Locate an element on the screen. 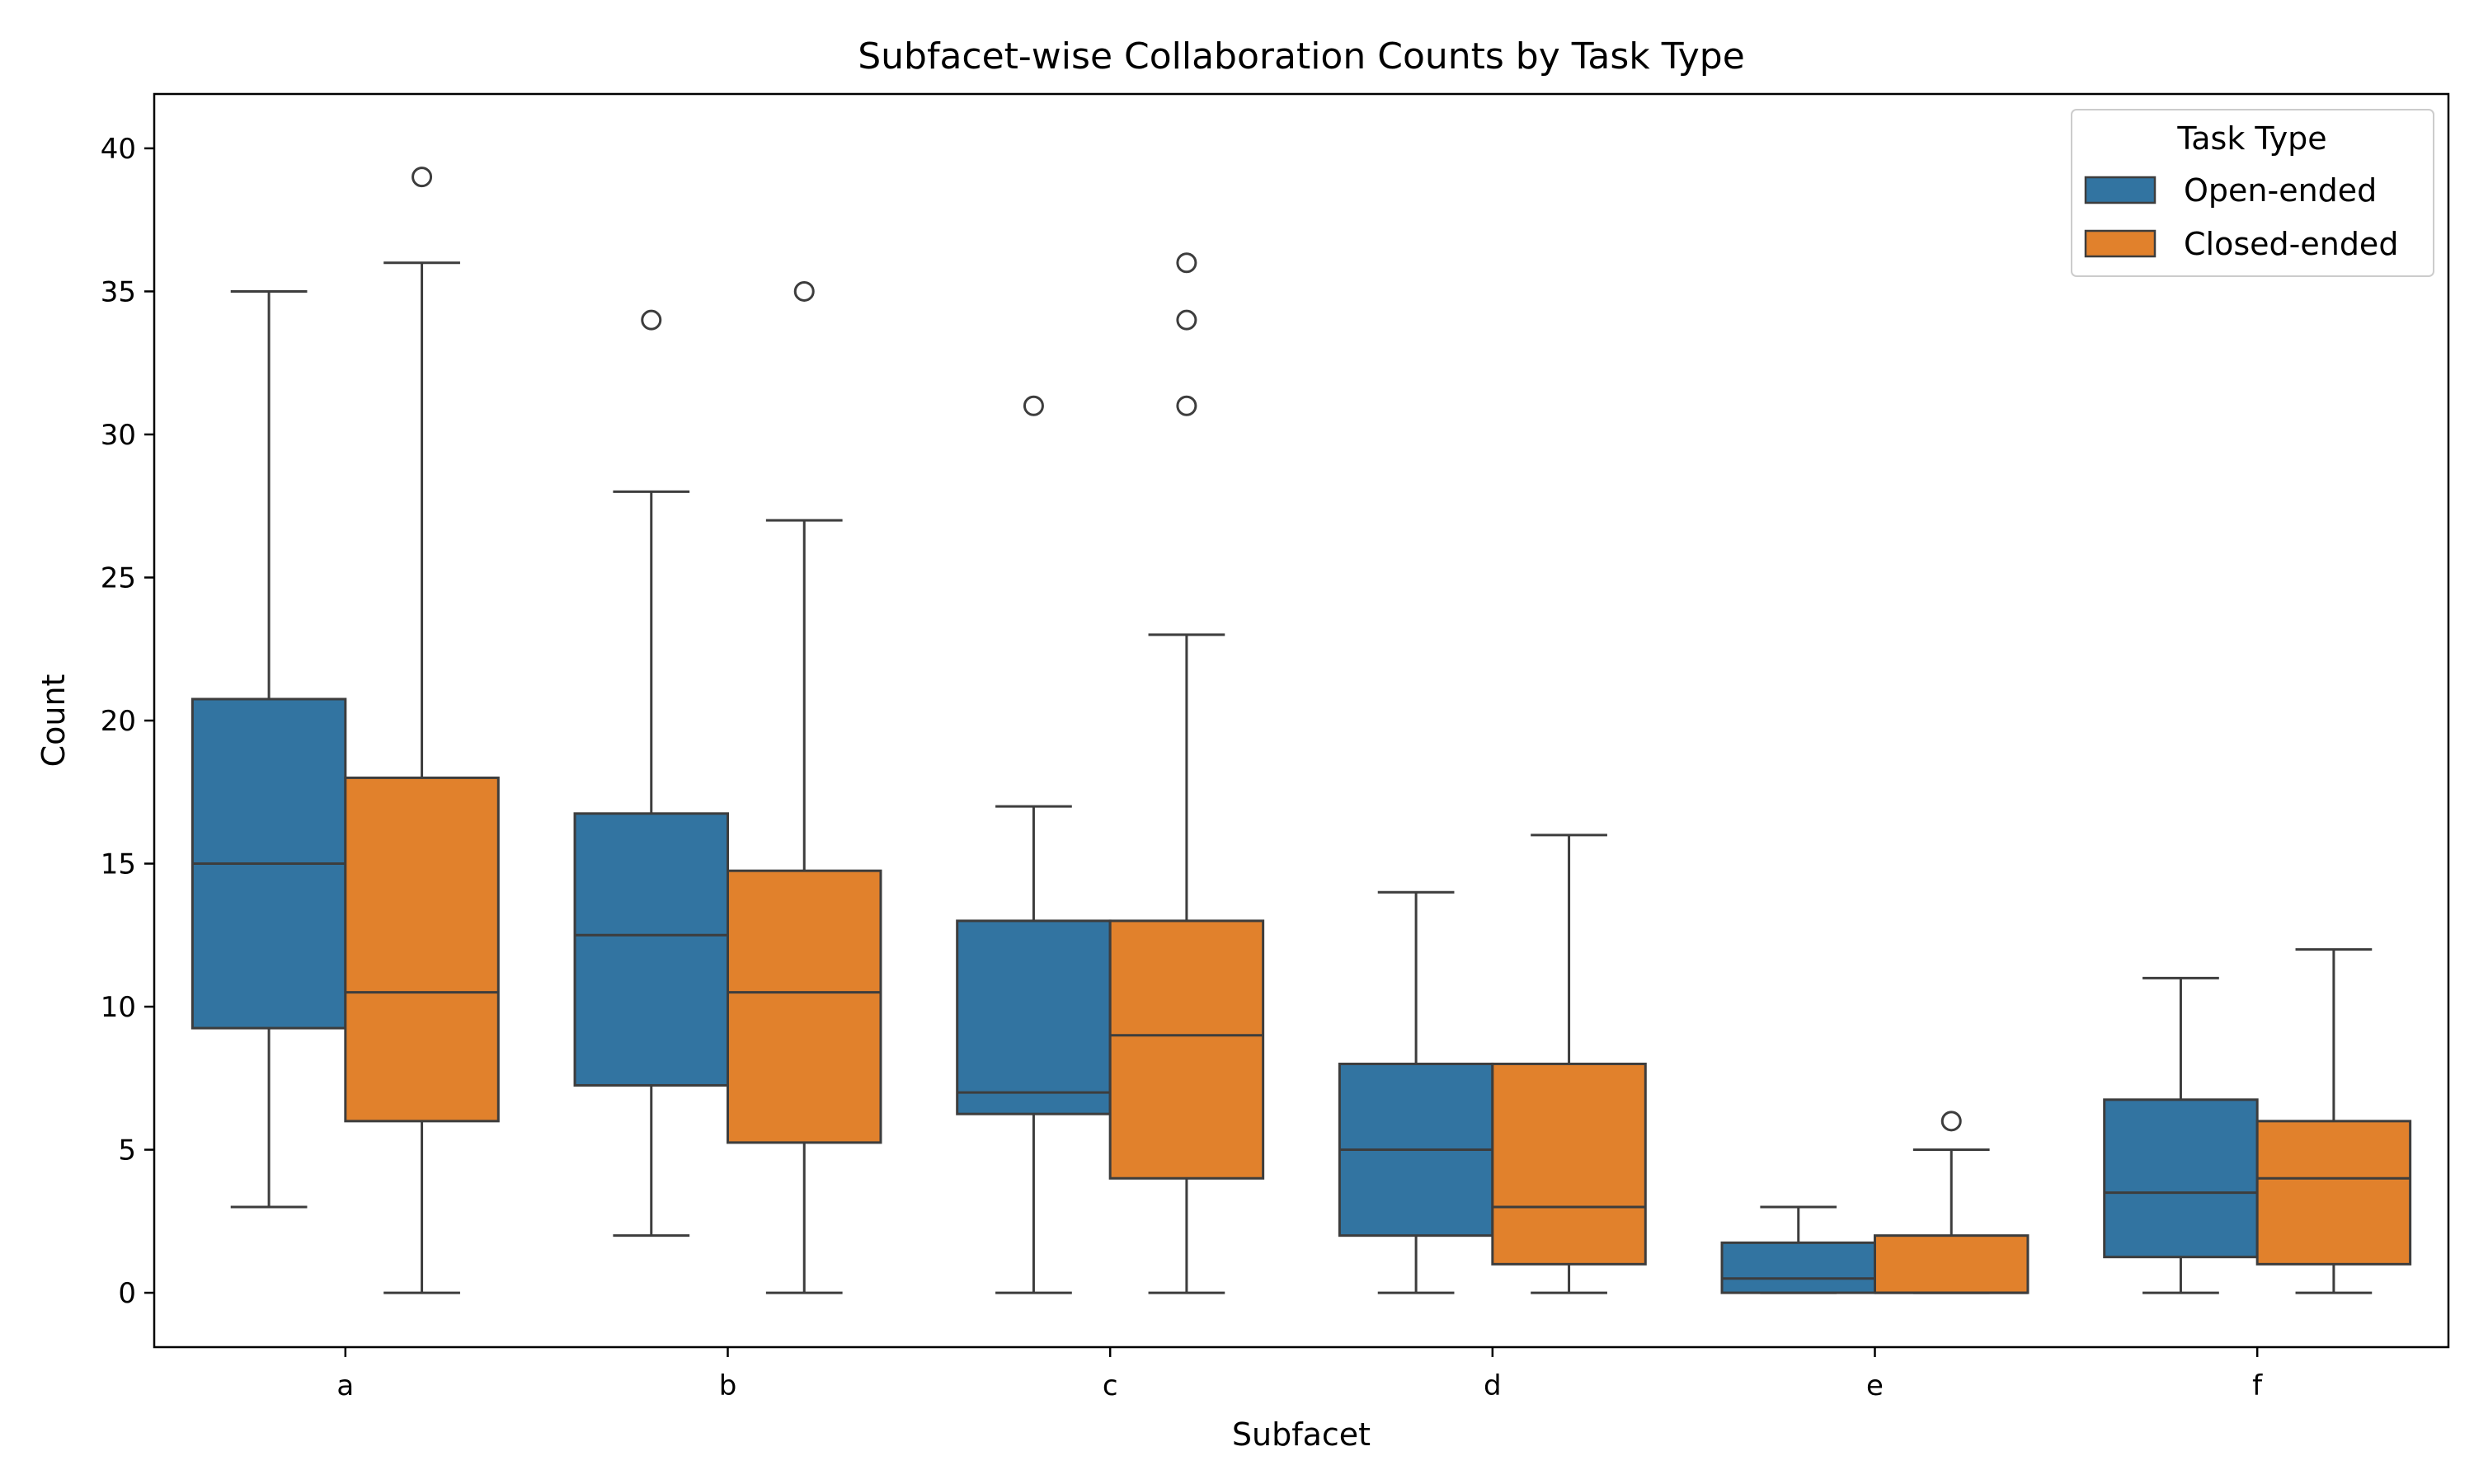 The height and width of the screenshot is (1484, 2474). legend-frame is located at coordinates (2252, 193).